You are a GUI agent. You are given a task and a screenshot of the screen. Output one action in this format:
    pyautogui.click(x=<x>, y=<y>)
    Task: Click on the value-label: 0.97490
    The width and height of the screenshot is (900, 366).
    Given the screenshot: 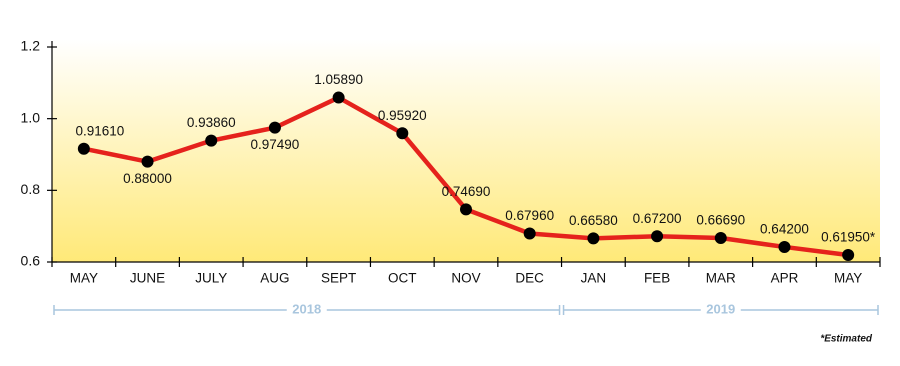 What is the action you would take?
    pyautogui.click(x=275, y=144)
    